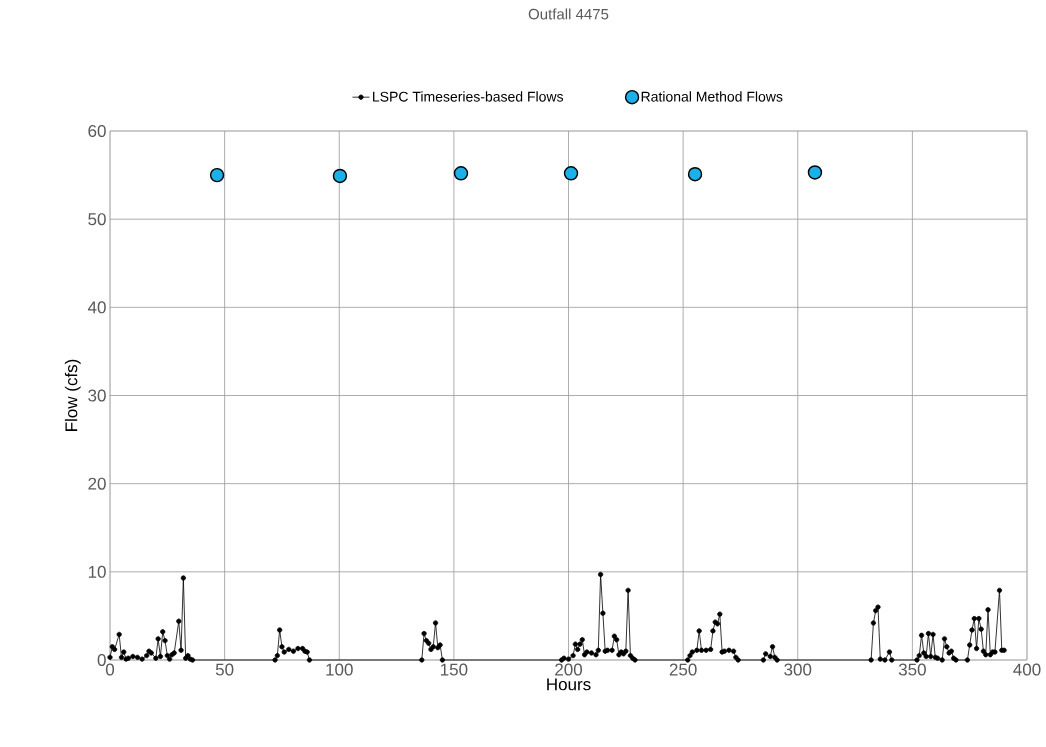 The image size is (1046, 747). I want to click on x-tick-label: 200, so click(569, 669).